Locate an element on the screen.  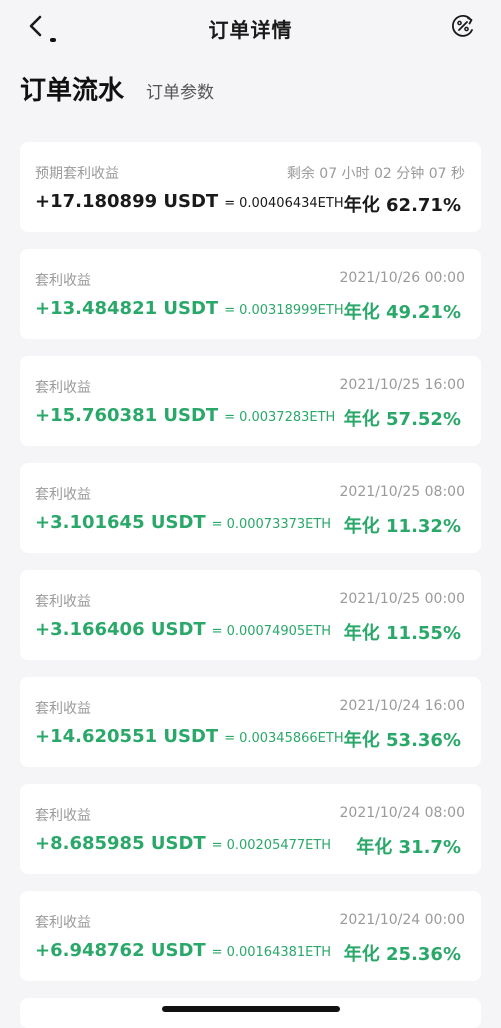
countdown-text: 剩余 07 小时 02 分钟 07 秒 is located at coordinates (376, 173).